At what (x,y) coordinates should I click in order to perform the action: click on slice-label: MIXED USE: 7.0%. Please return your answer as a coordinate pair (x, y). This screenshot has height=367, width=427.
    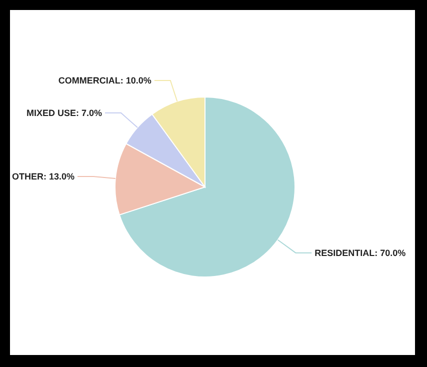
    Looking at the image, I should click on (64, 113).